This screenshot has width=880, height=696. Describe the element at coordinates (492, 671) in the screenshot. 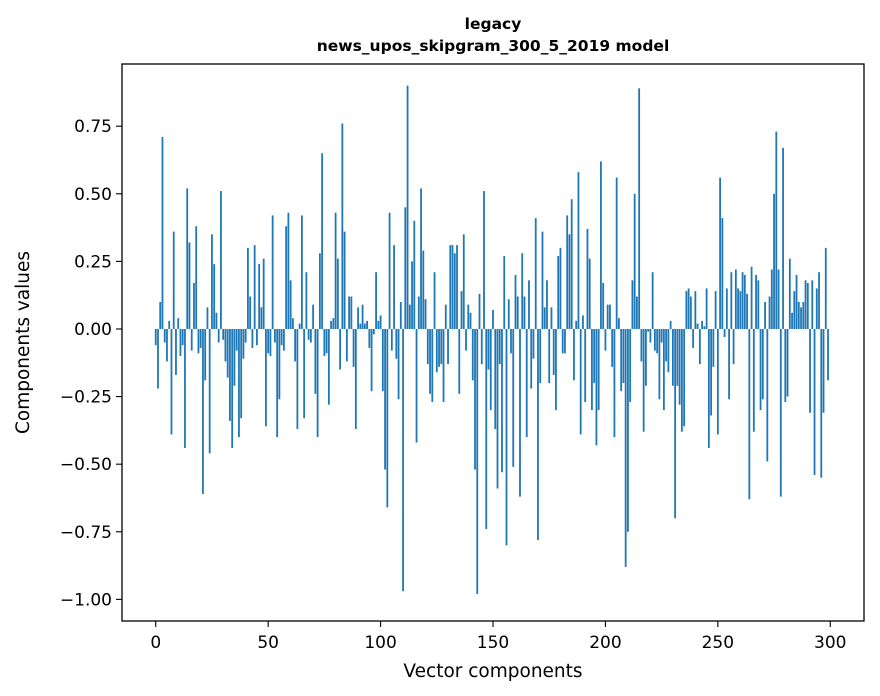

I see `x-axis-label: Vector components` at that location.